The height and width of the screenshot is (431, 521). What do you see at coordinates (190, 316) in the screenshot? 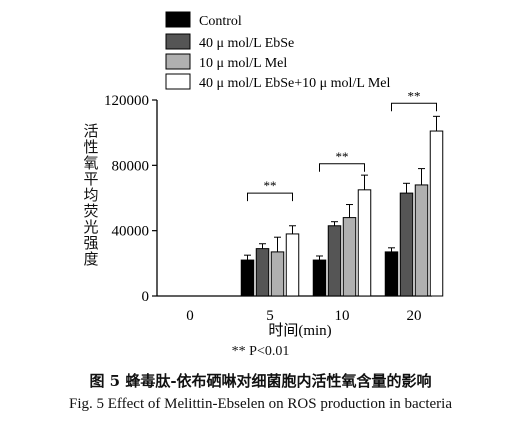
I see `x-tick-label: 0` at bounding box center [190, 316].